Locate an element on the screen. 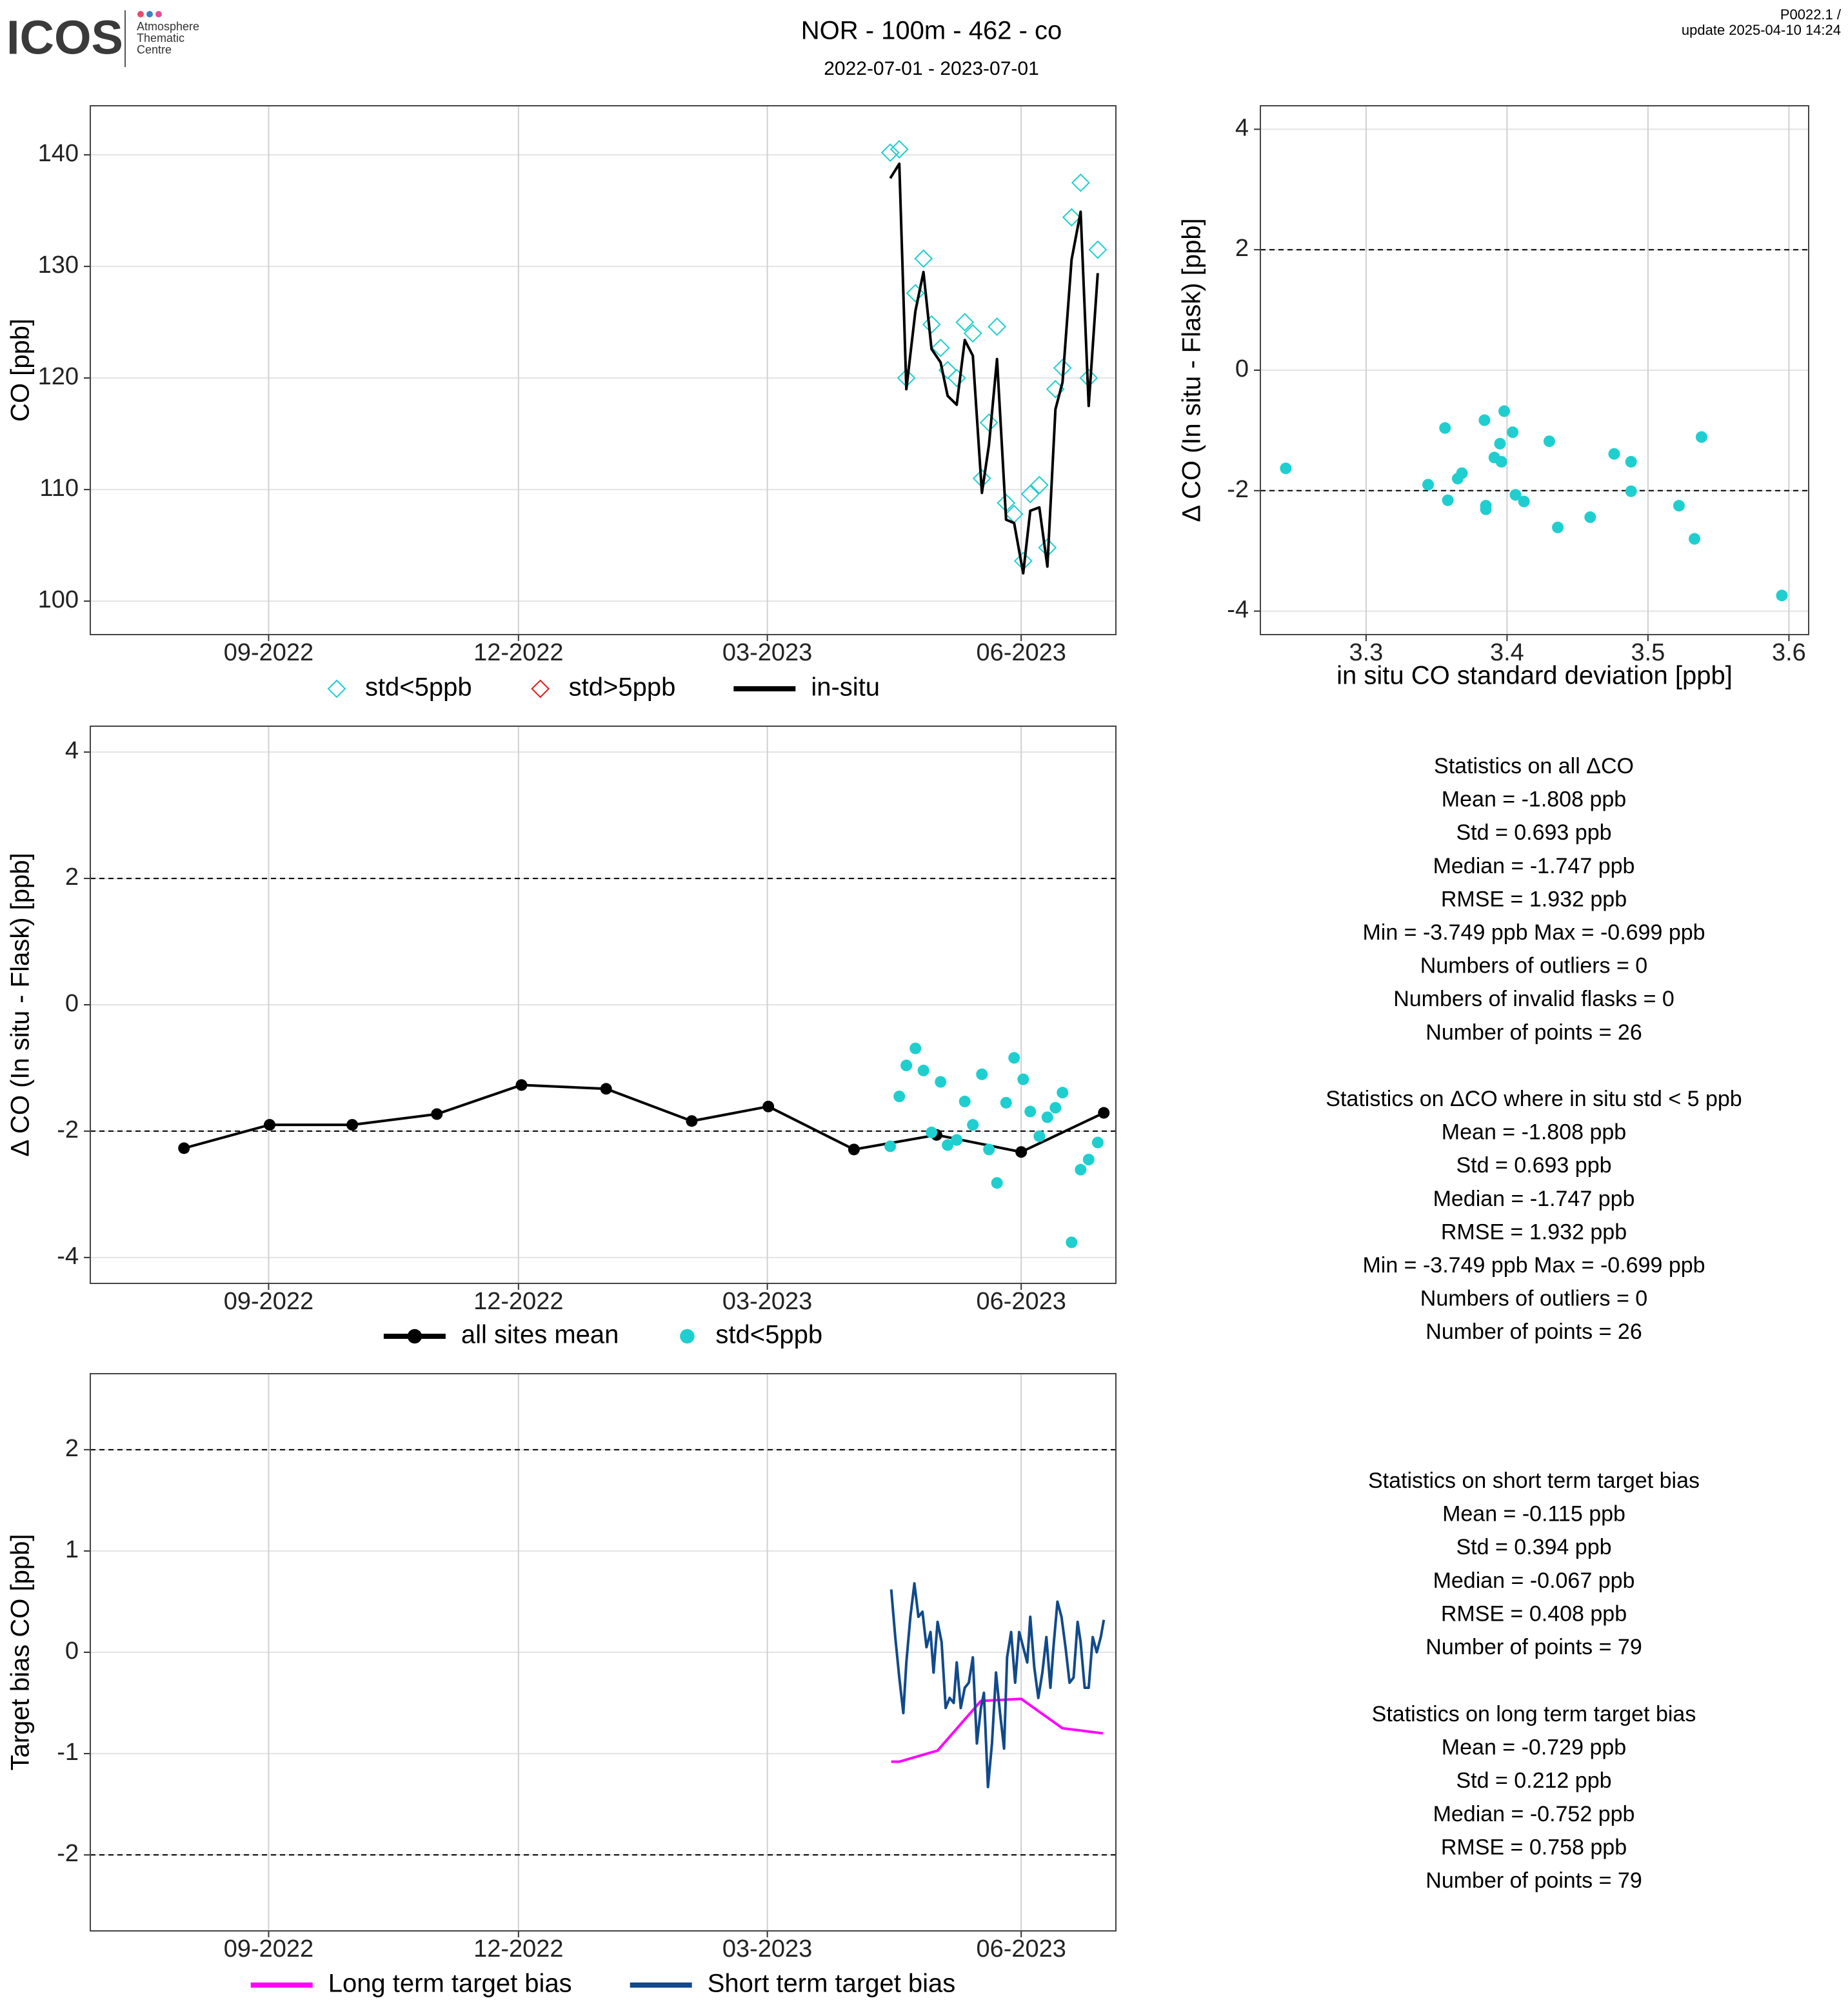  x-tick-label: 3.4 is located at coordinates (1507, 652).